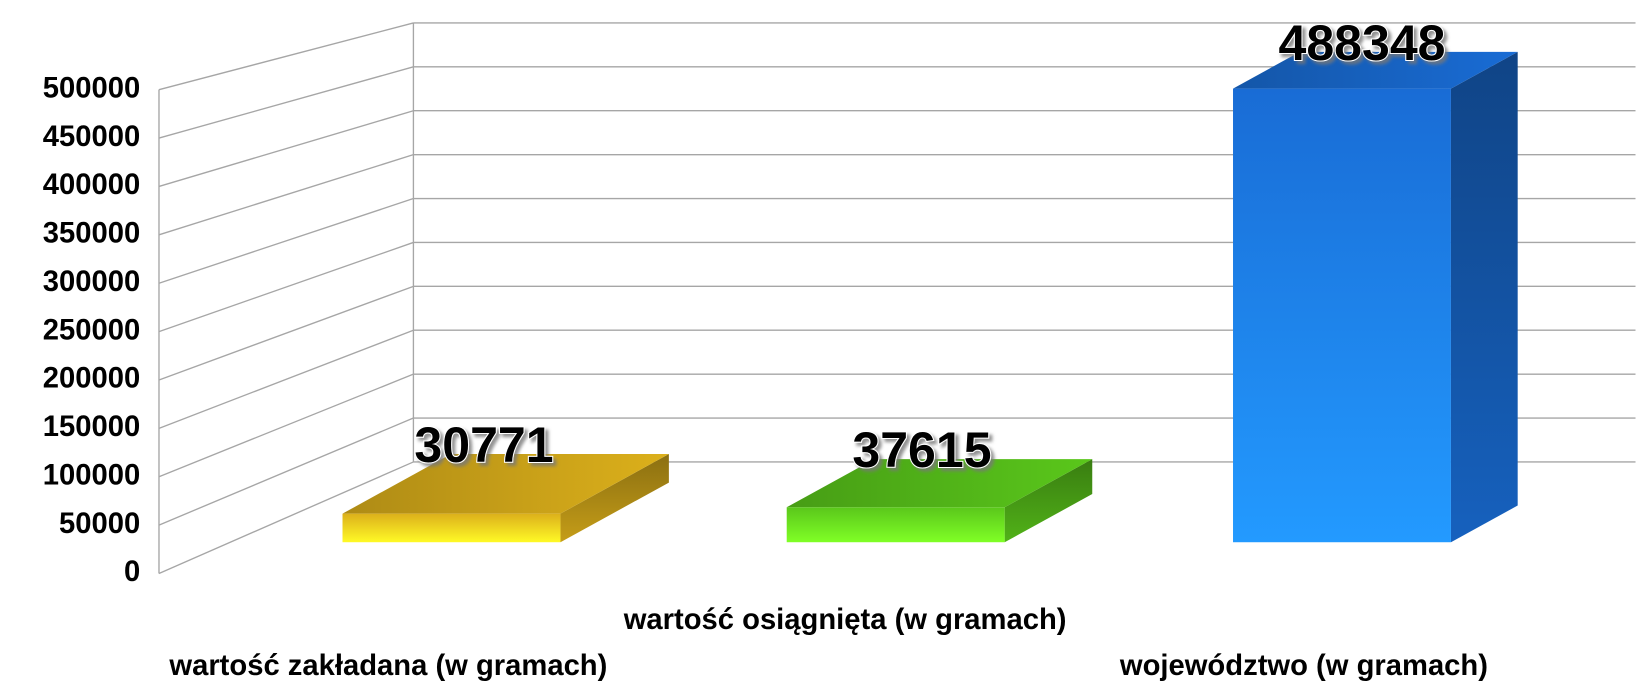  What do you see at coordinates (91, 427) in the screenshot?
I see `y-tick-label: 150000` at bounding box center [91, 427].